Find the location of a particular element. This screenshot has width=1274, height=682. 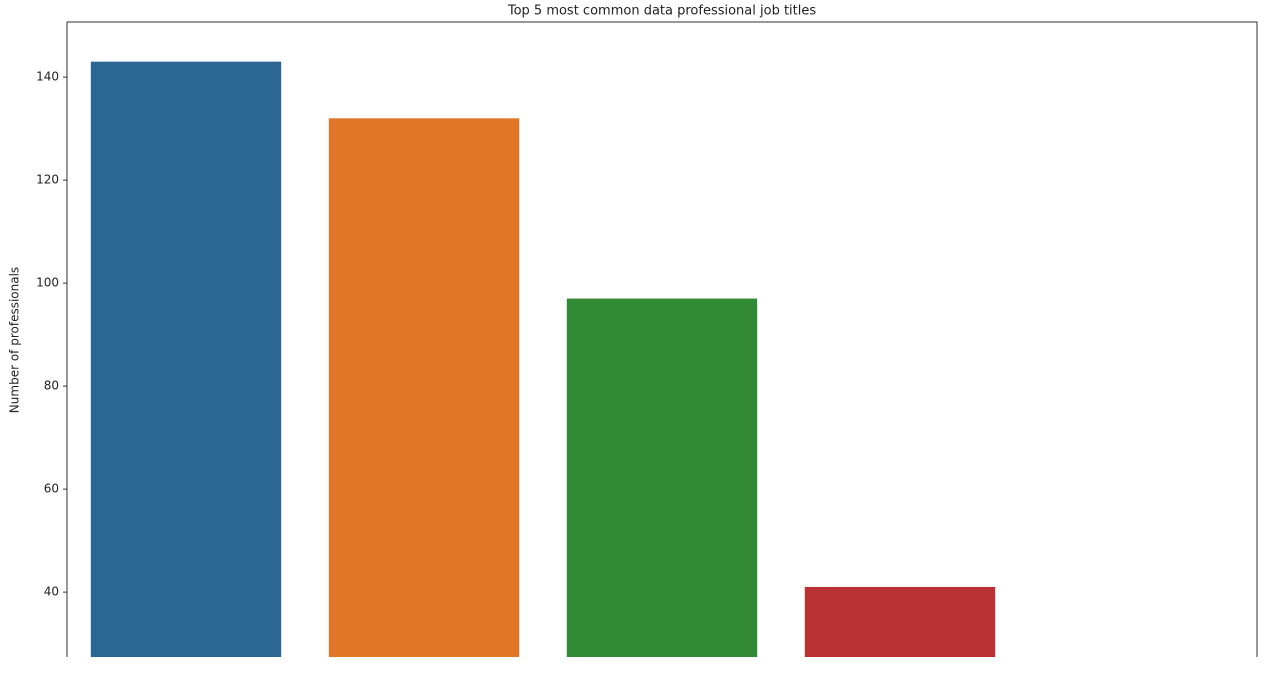

y-tick-label: 140 is located at coordinates (47, 77).